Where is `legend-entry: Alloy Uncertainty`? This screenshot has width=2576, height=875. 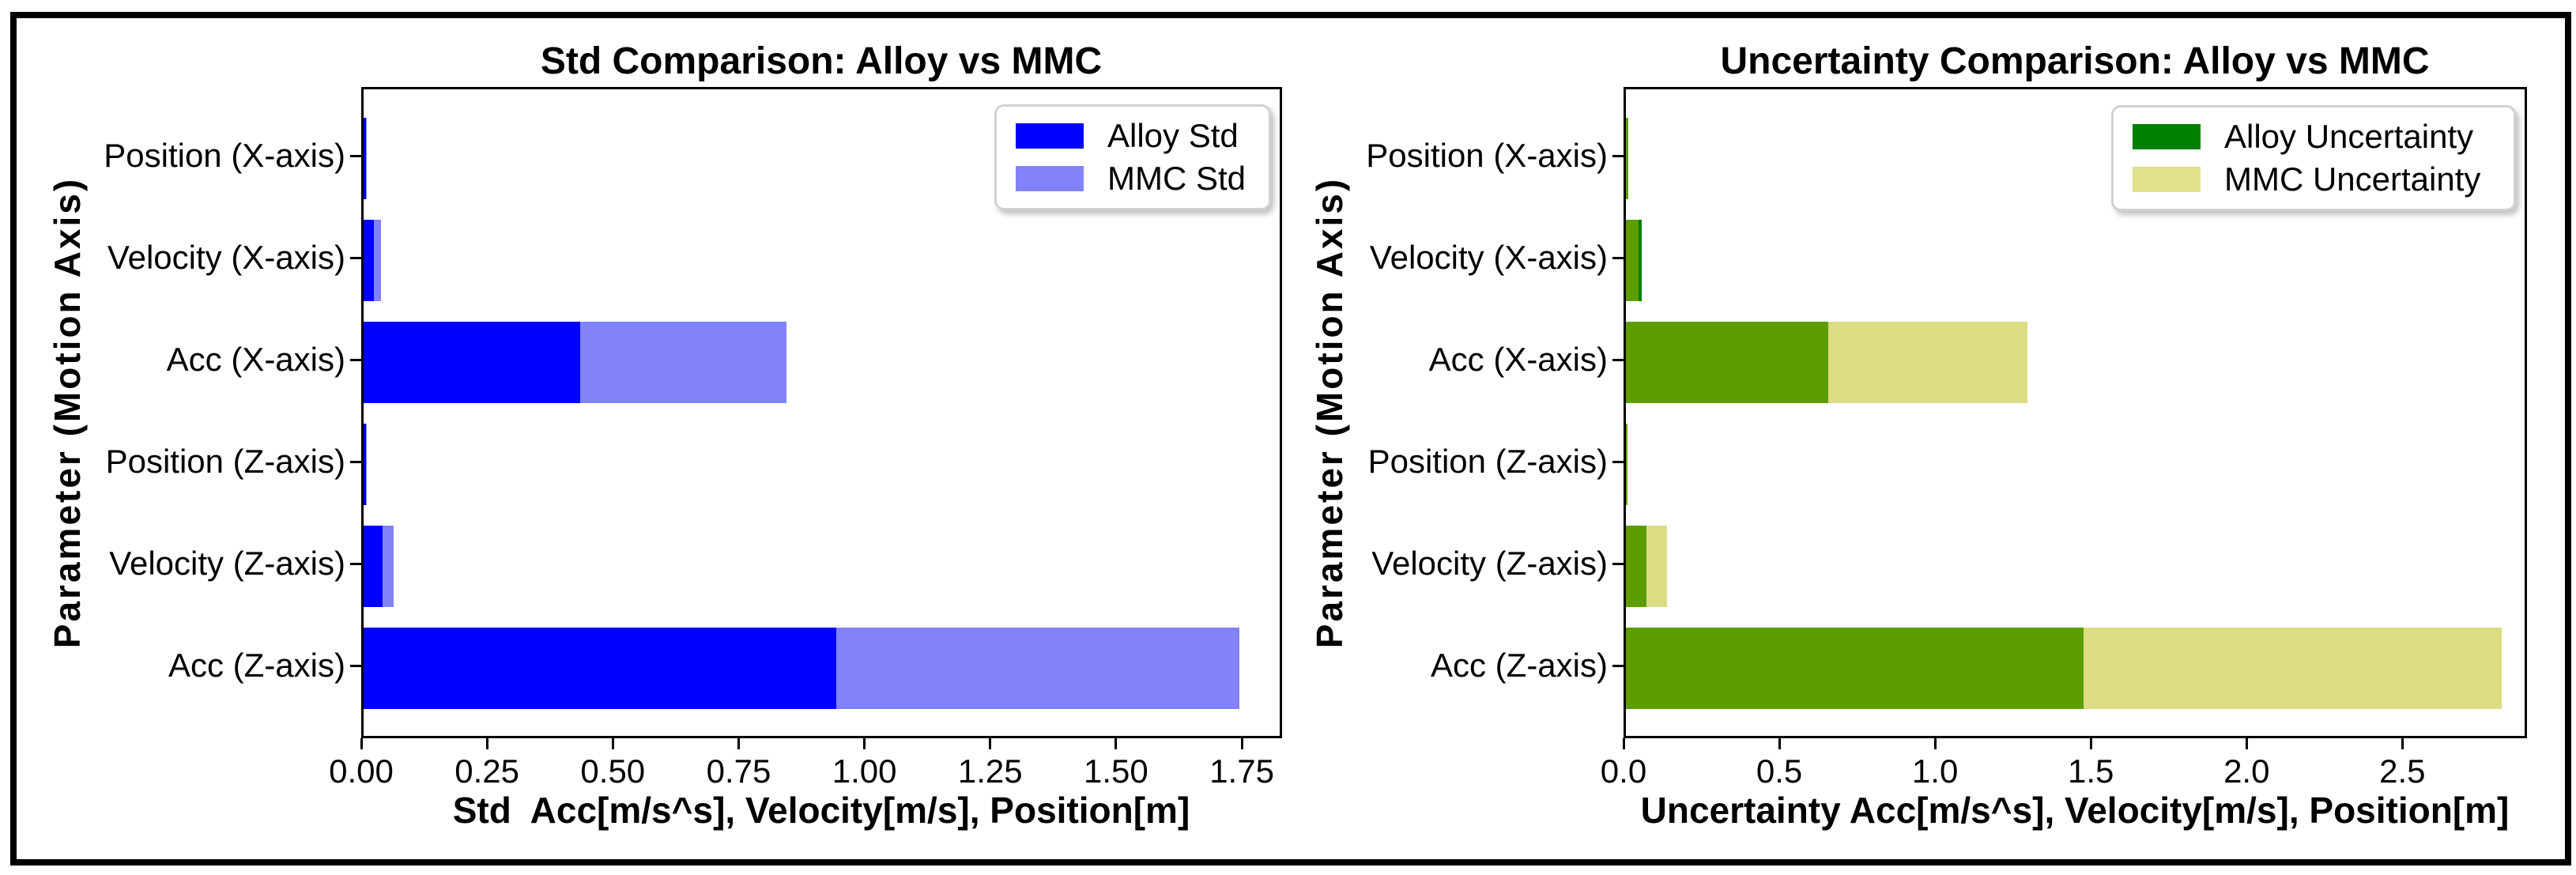 legend-entry: Alloy Uncertainty is located at coordinates (2314, 137).